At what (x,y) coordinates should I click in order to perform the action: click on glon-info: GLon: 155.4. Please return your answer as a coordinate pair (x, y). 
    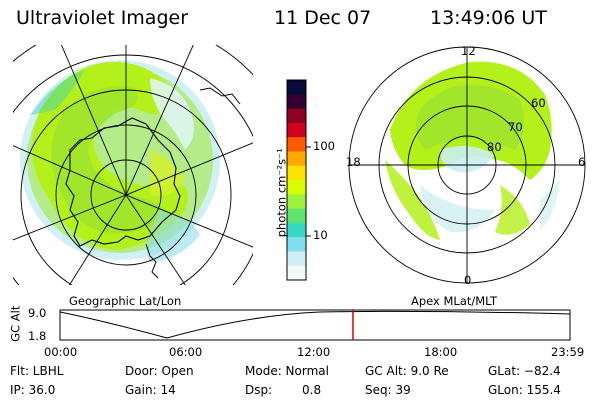
    Looking at the image, I should click on (524, 390).